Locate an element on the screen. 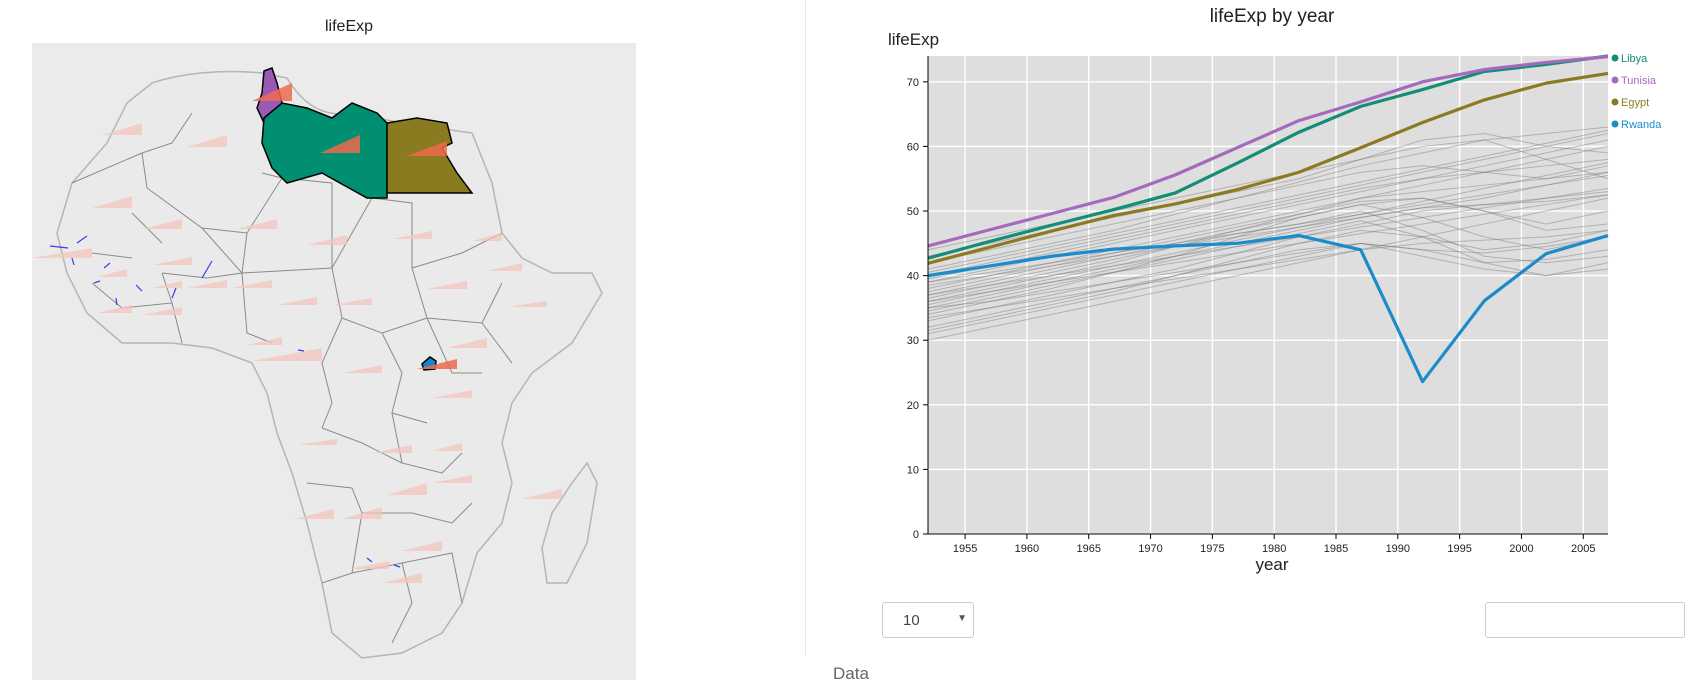  y-tick-label: 0 is located at coordinates (916, 535).